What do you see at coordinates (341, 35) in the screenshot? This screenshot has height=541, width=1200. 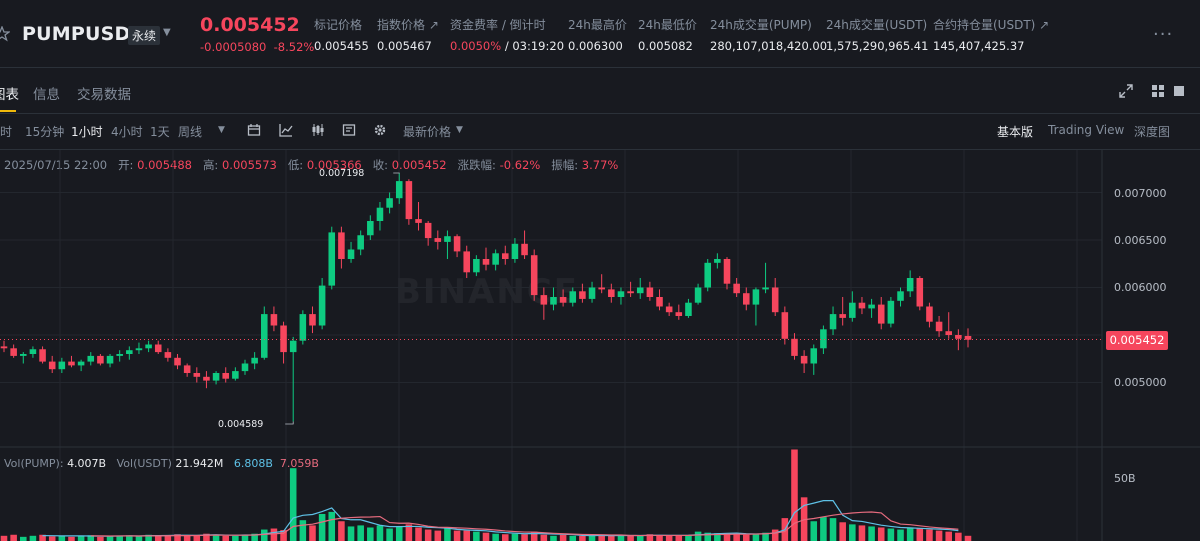 I see `stat-mark-price: 标记价格 0.005455` at bounding box center [341, 35].